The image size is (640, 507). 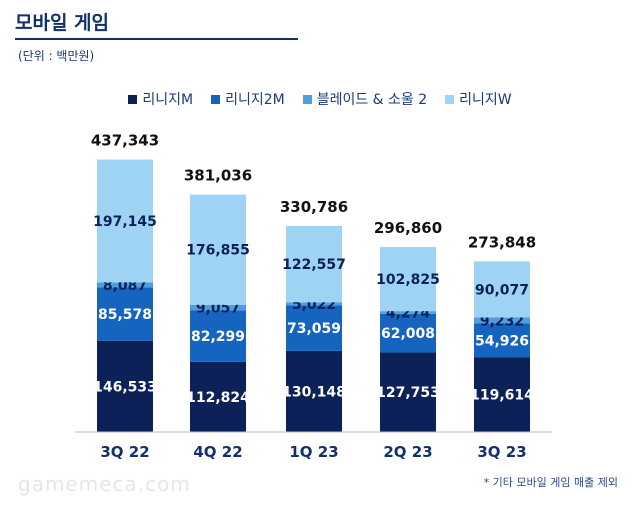 I want to click on data-label-lineage_w-2: 122,557, so click(x=314, y=265).